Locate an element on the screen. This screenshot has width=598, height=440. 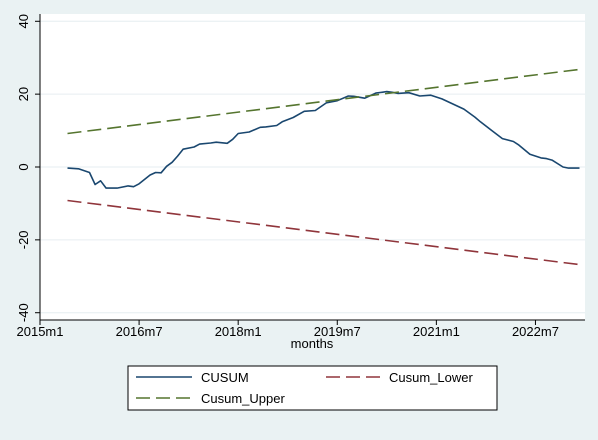
legend-item-cusum-lower: Cusum_Lower is located at coordinates (399, 377).